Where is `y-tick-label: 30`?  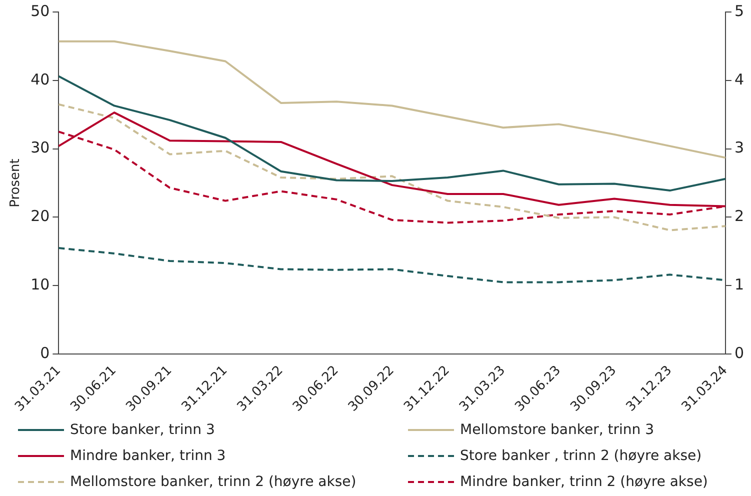
y-tick-label: 30 is located at coordinates (40, 147).